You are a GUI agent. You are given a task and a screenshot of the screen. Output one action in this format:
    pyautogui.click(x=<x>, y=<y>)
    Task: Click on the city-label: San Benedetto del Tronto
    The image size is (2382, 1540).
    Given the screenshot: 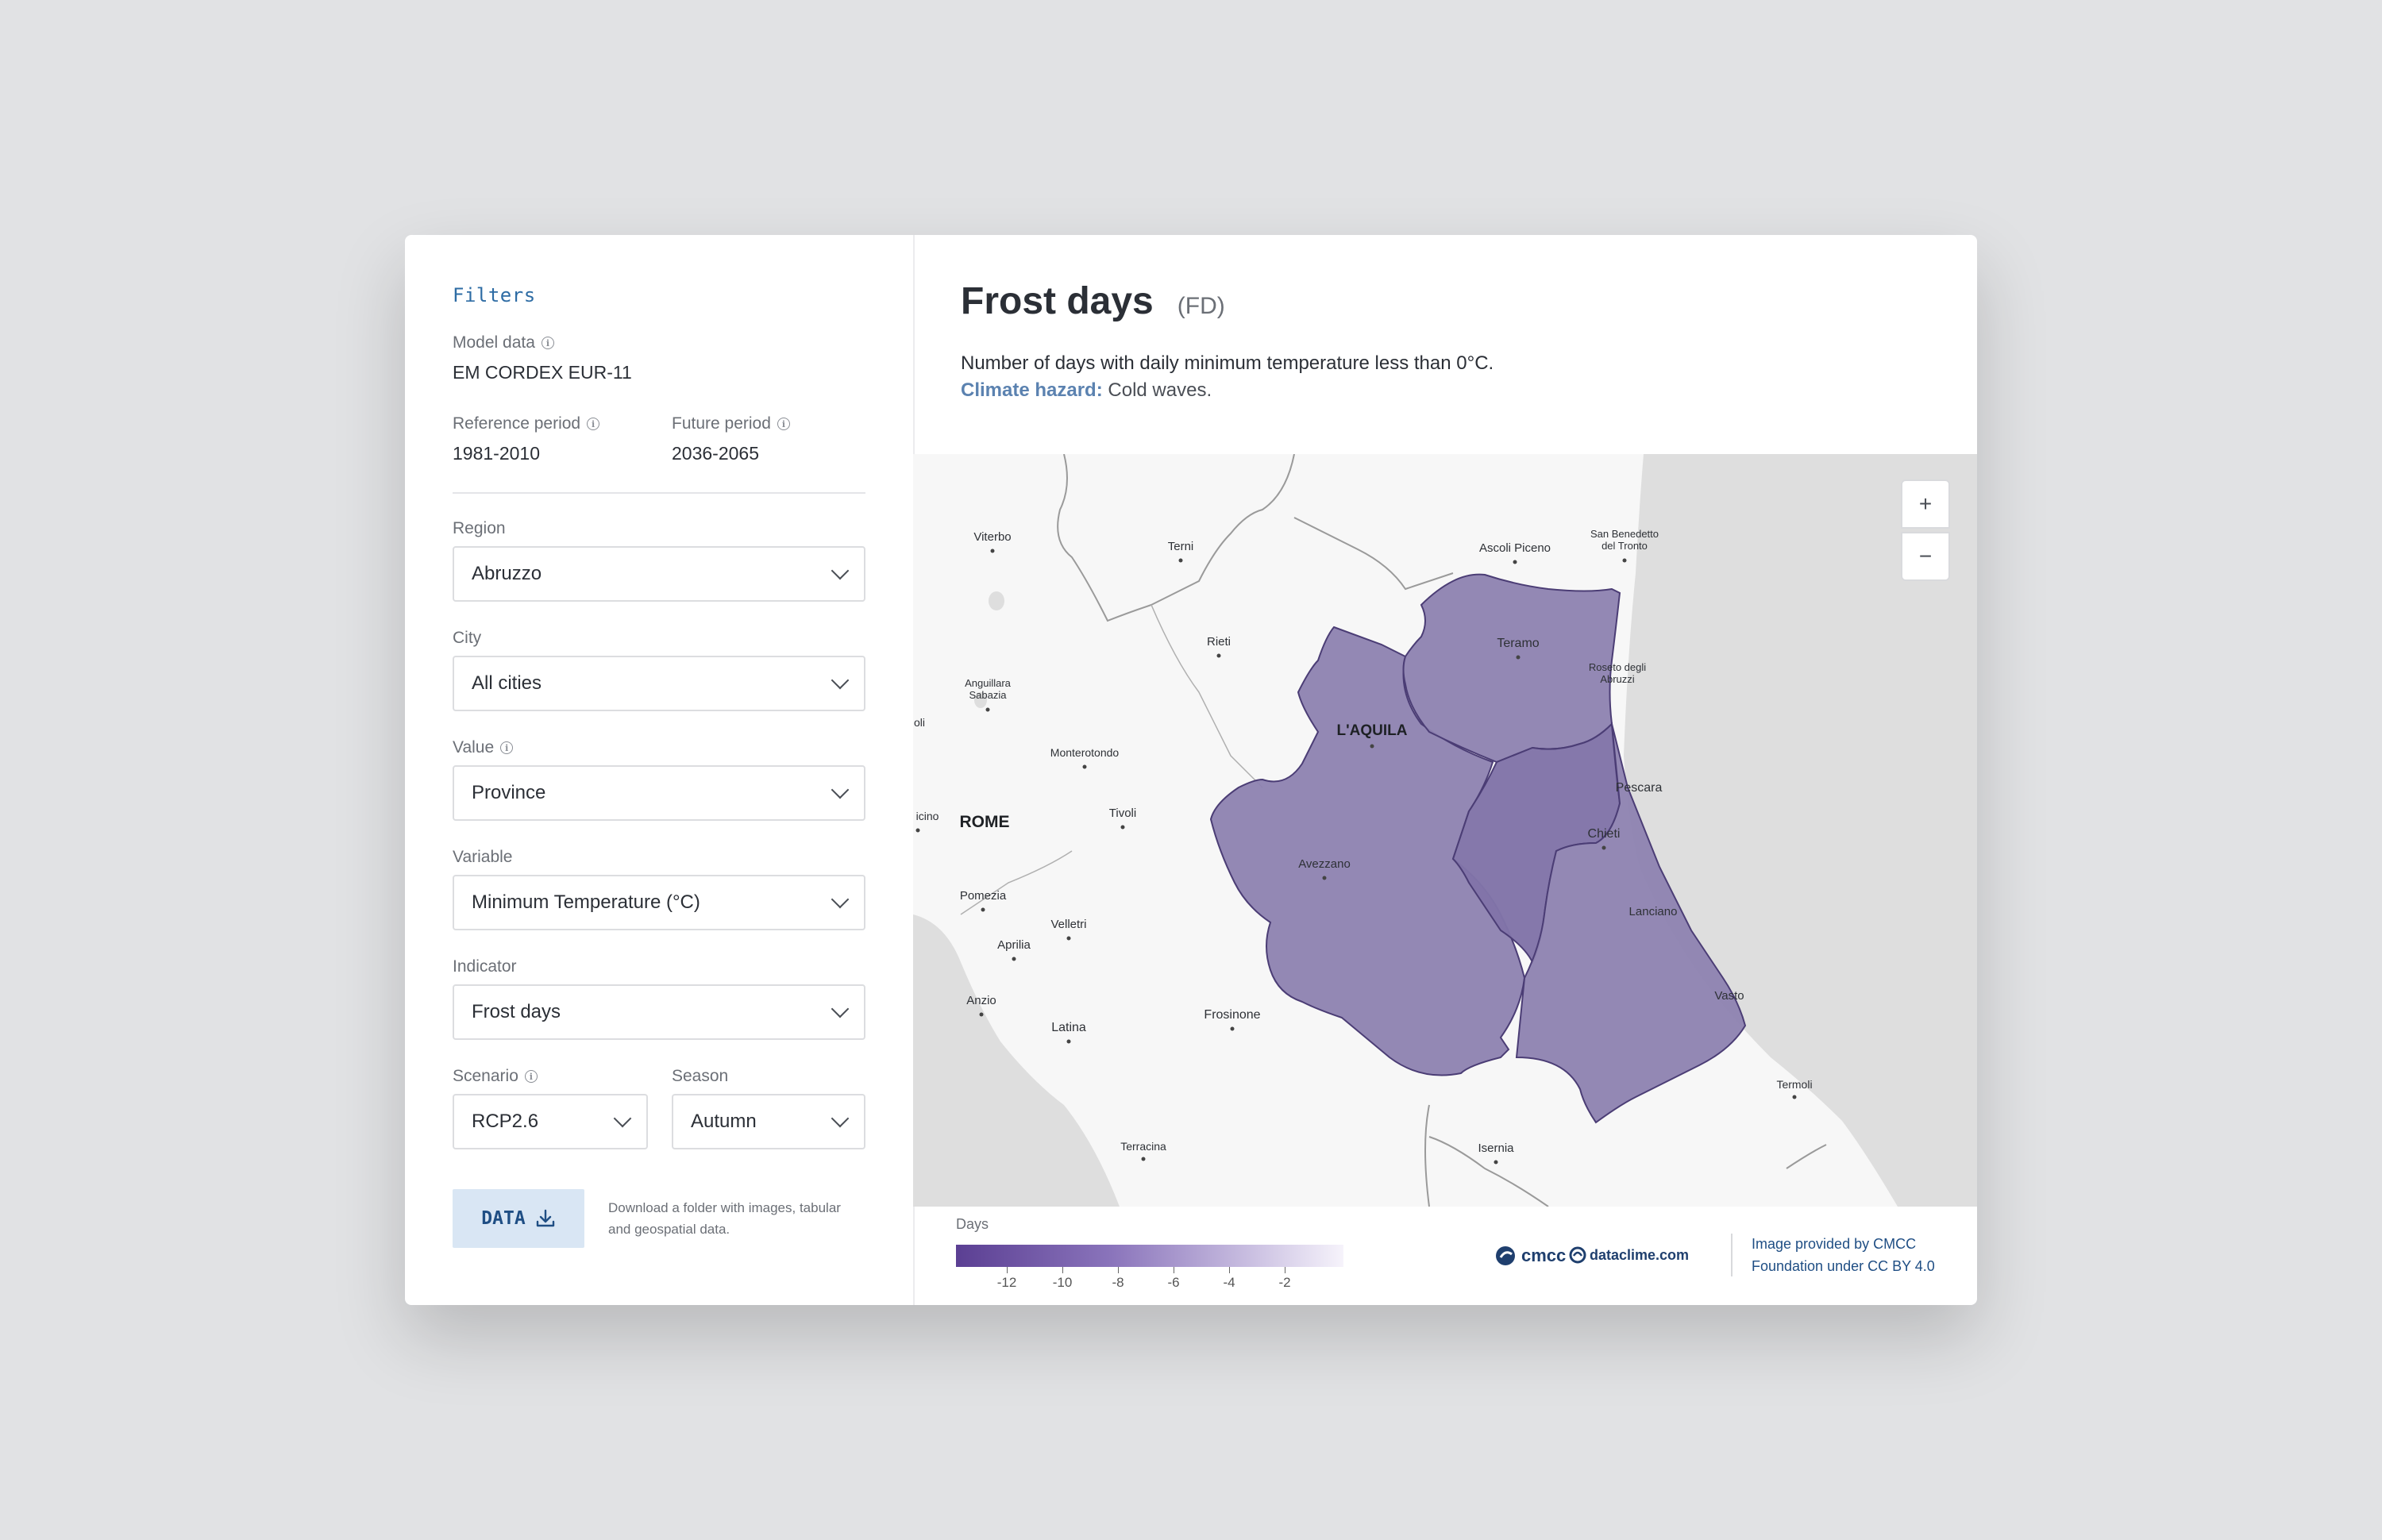 What is the action you would take?
    pyautogui.click(x=1624, y=540)
    